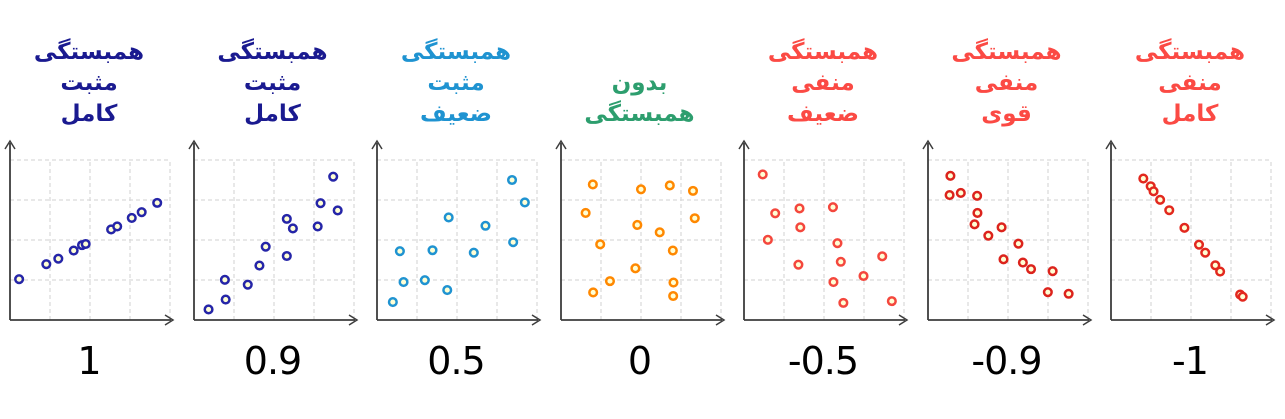 The image size is (1285, 419). I want to click on correlation-panel-1: همبستگی مثبت کامل 1, so click(92, 213).